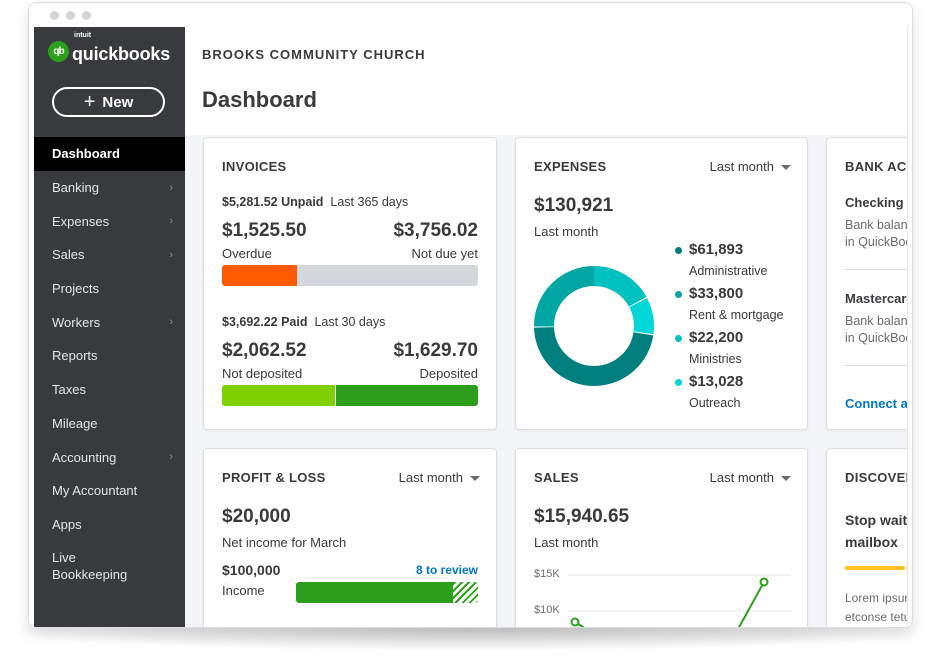 This screenshot has width=940, height=660. I want to click on bank-account-name: Checking, so click(874, 202).